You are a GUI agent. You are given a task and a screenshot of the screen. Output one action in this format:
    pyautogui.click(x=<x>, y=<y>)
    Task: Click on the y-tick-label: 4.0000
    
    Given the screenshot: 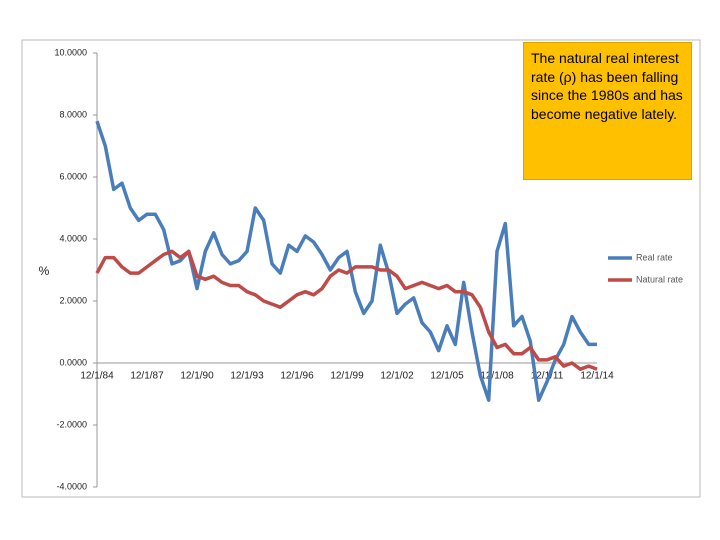 What is the action you would take?
    pyautogui.click(x=73, y=238)
    